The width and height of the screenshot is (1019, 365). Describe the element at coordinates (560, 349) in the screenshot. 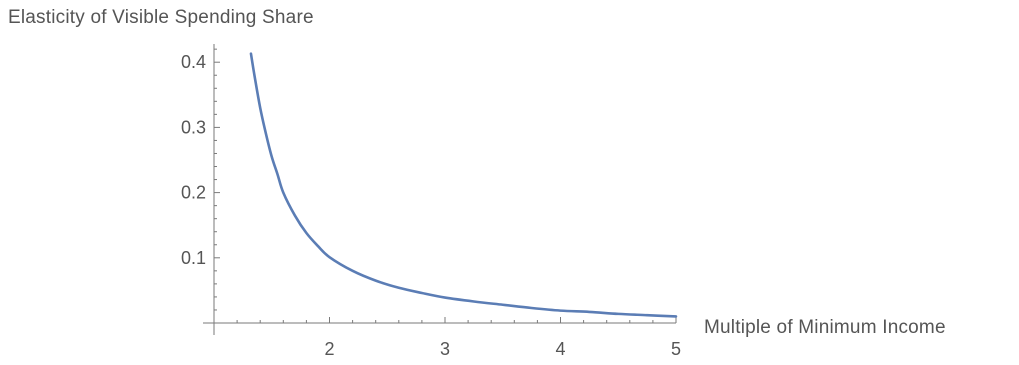

I see `x-tick-label: 4` at that location.